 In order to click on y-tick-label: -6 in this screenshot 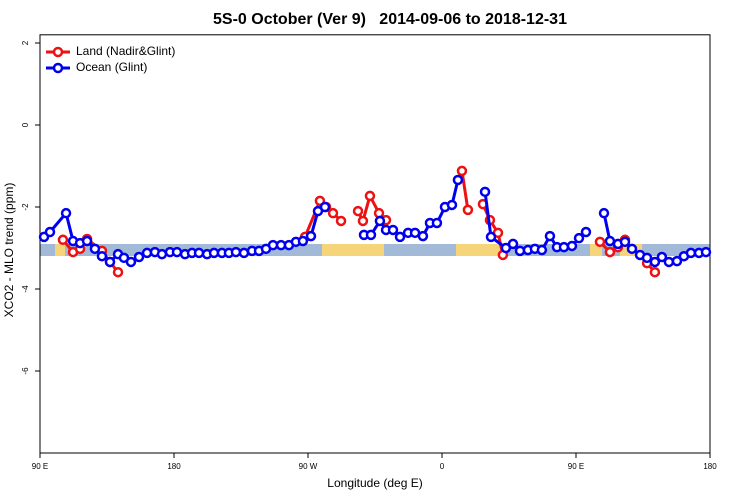, I will do `click(25, 371)`.